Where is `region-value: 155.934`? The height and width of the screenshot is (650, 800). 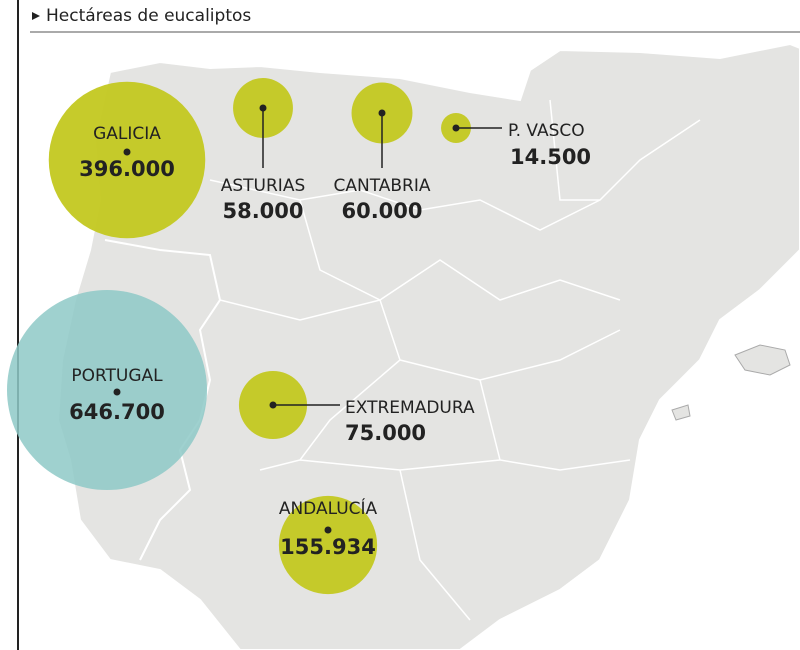 region-value: 155.934 is located at coordinates (328, 547).